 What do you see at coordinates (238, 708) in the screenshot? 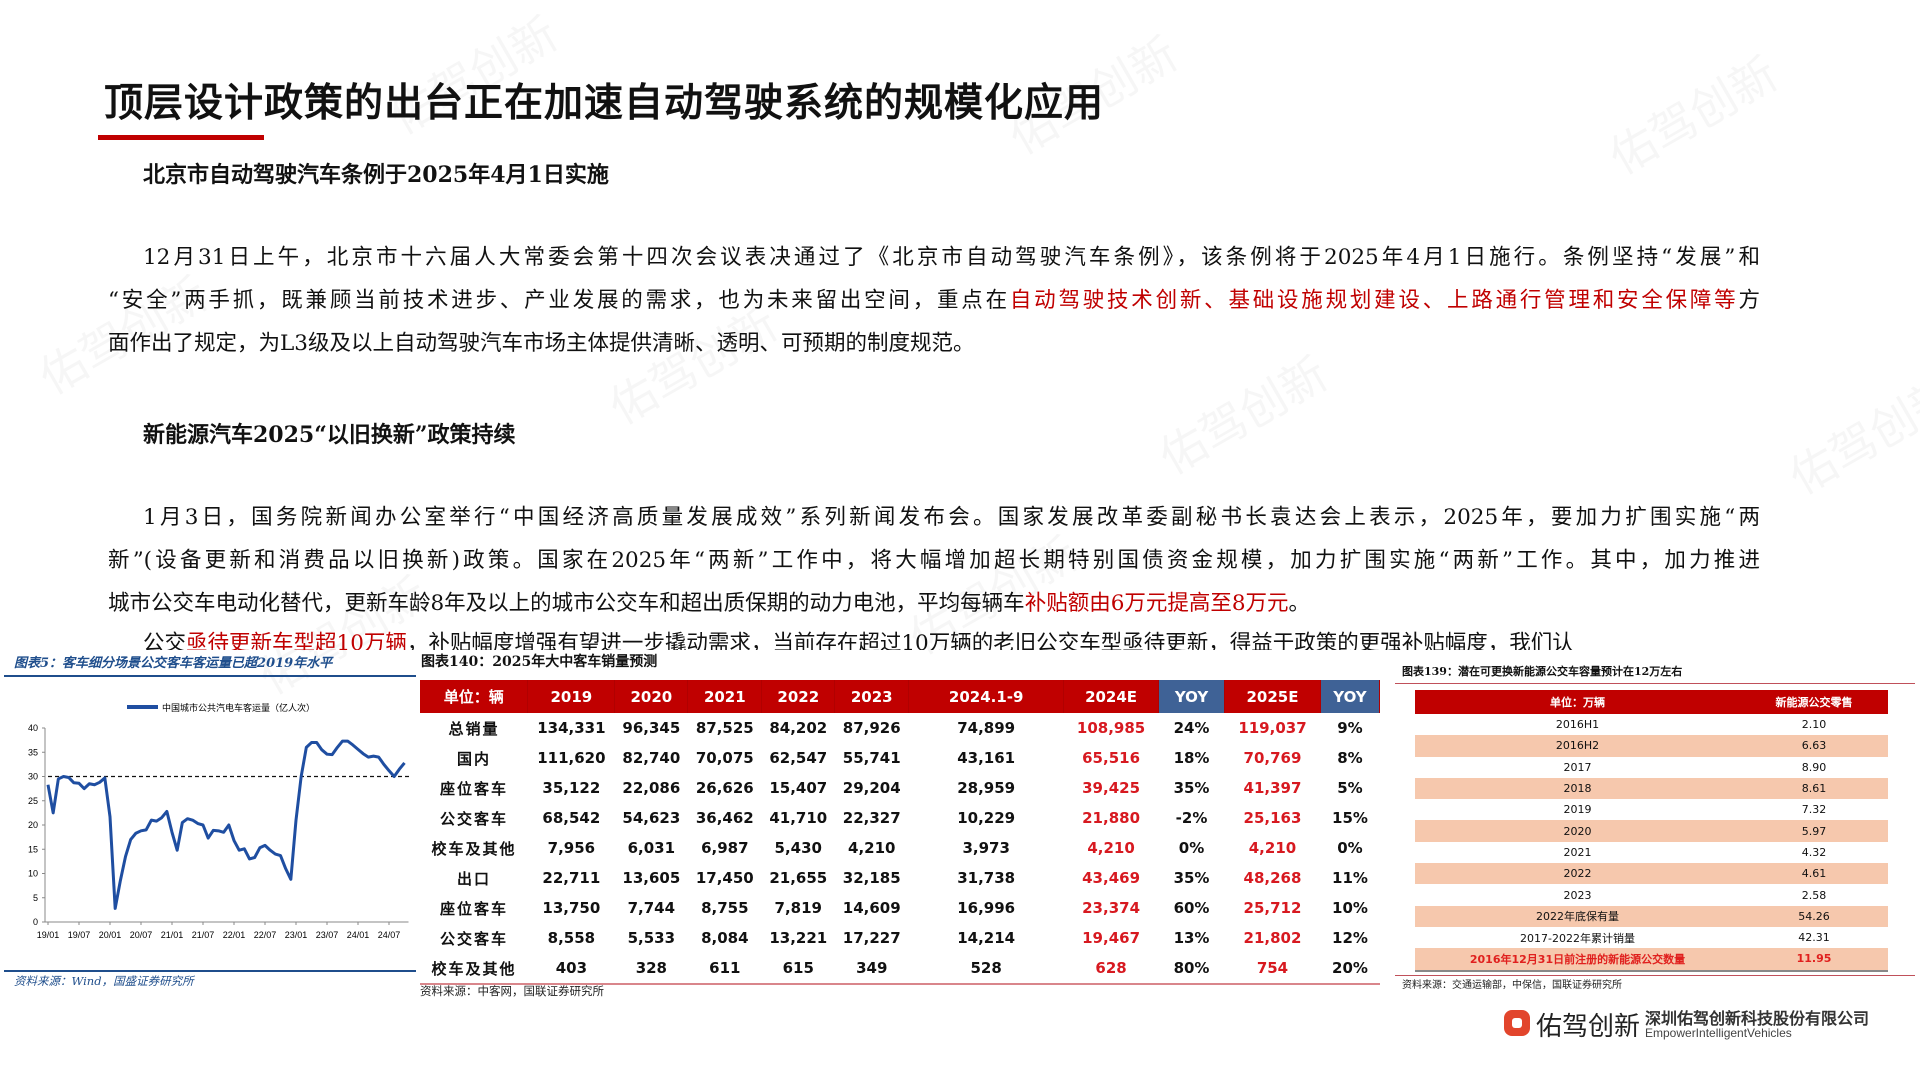
I see `legend-label: 中国城市公共汽电车客运量（亿人次）` at bounding box center [238, 708].